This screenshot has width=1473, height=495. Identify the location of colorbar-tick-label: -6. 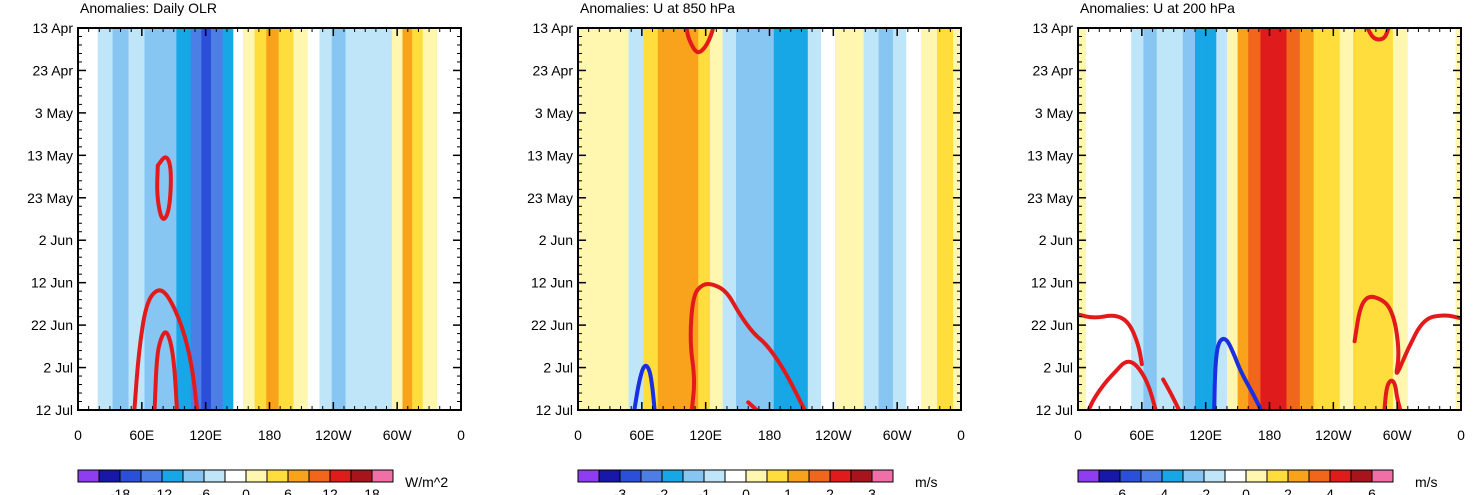
(204, 490).